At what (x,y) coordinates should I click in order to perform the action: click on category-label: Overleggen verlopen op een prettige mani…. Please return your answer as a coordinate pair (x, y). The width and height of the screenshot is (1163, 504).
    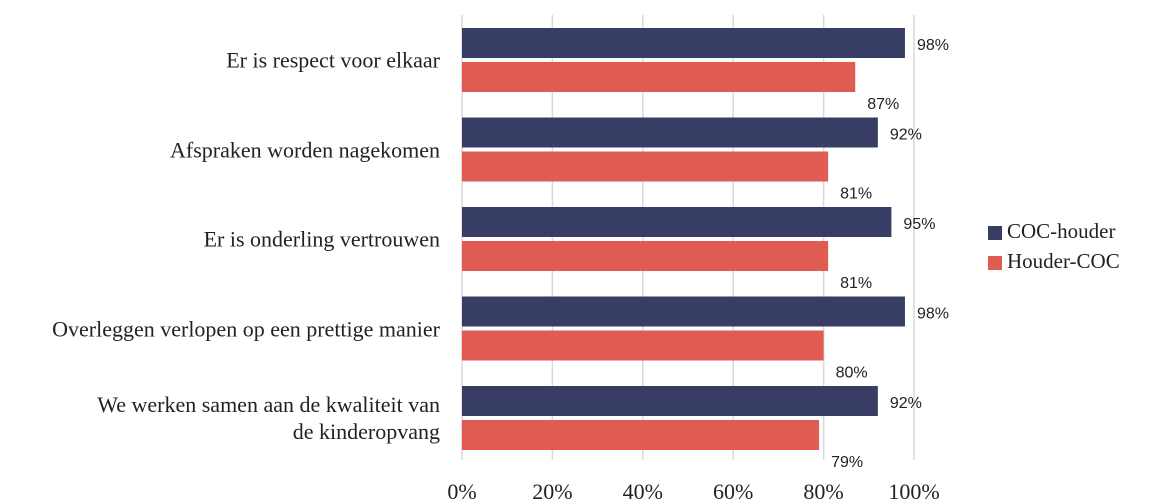
    Looking at the image, I should click on (246, 328).